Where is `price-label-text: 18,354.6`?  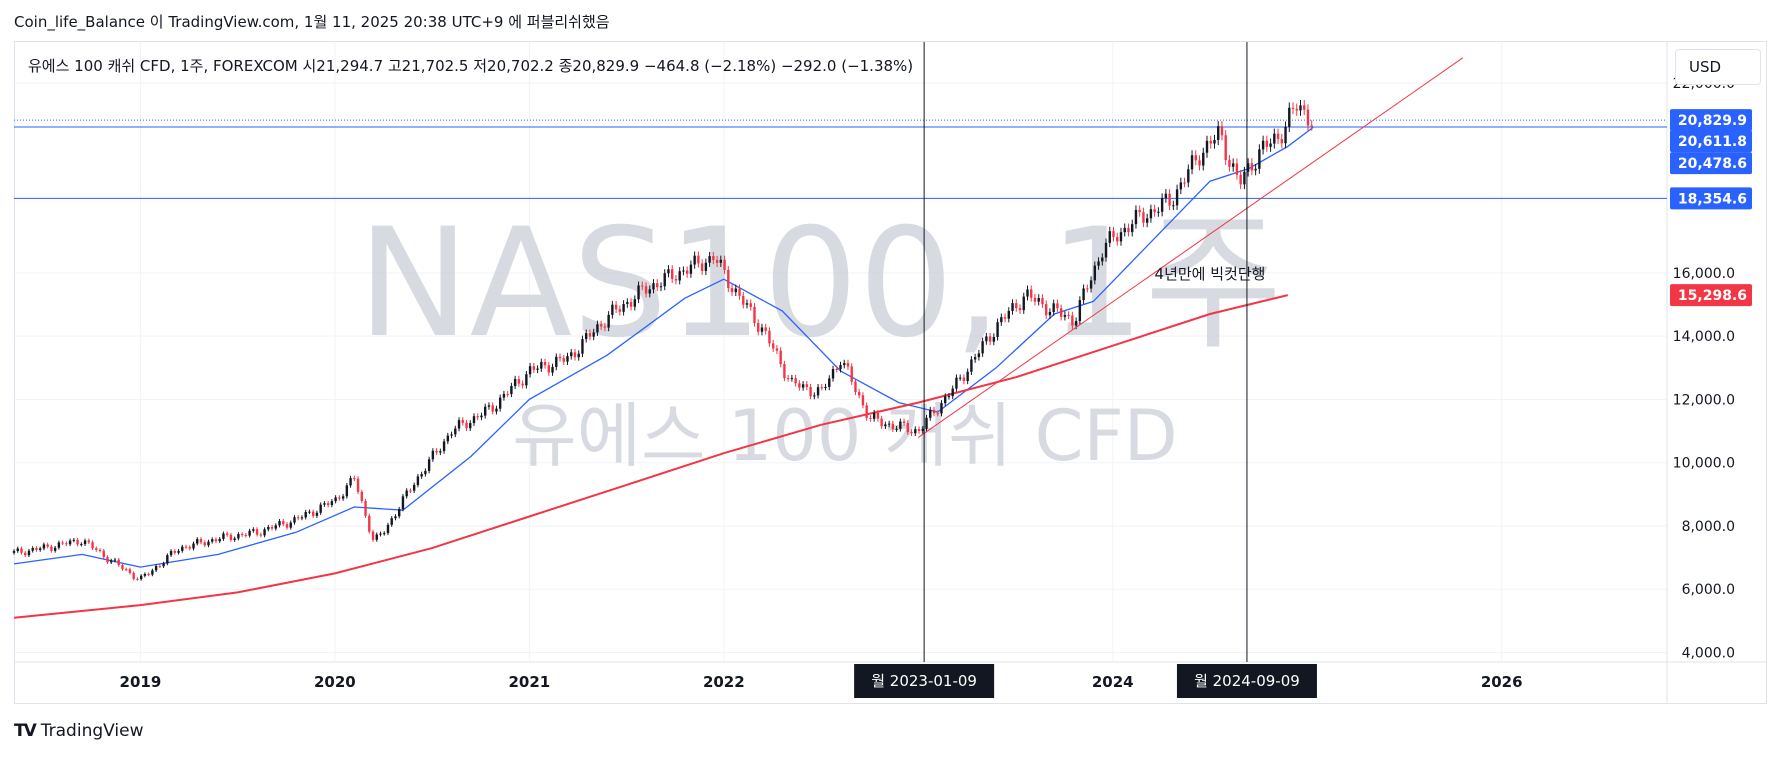
price-label-text: 18,354.6 is located at coordinates (1712, 199).